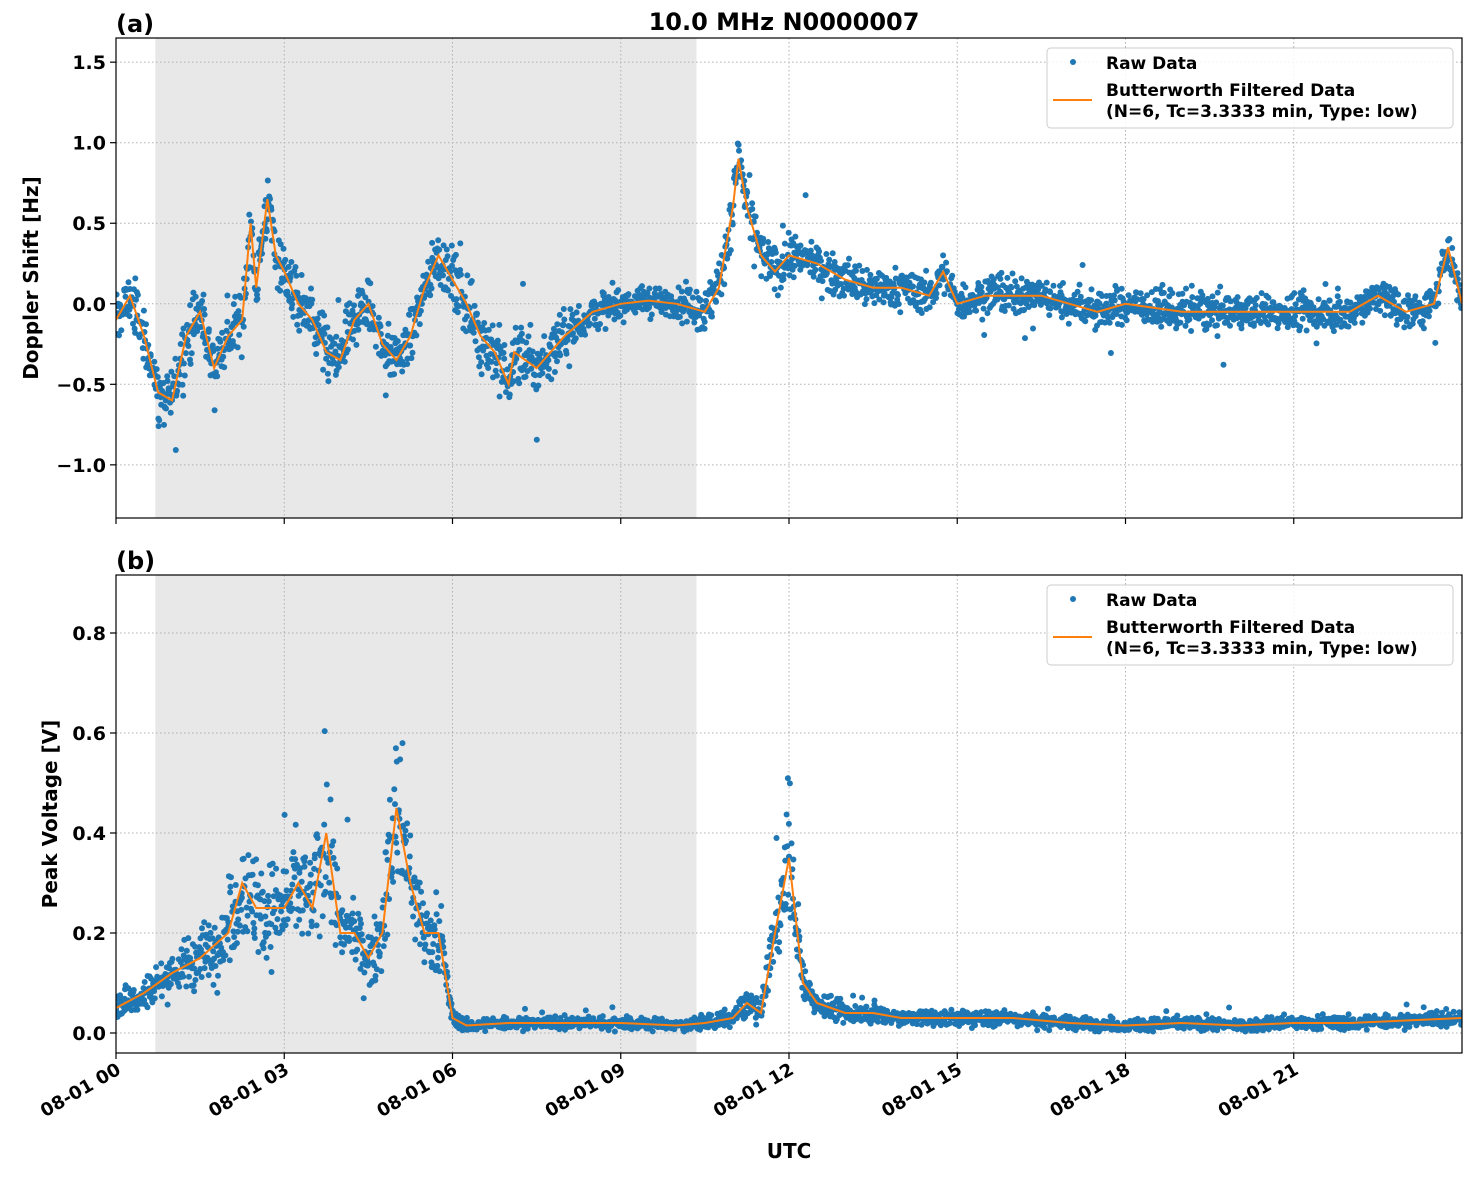 This screenshot has height=1177, width=1471. I want to click on y-tick-label: 0.0, so click(89, 1034).